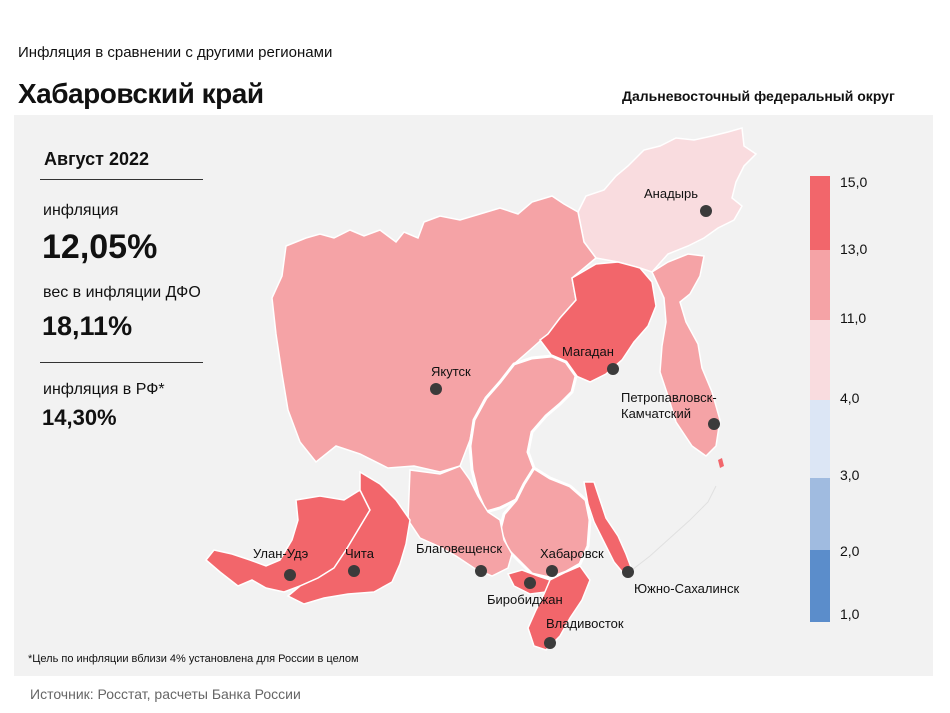 This screenshot has width=950, height=713. What do you see at coordinates (669, 397) in the screenshot?
I see `city-label-petropavlovsk-1: Петропавловск-` at bounding box center [669, 397].